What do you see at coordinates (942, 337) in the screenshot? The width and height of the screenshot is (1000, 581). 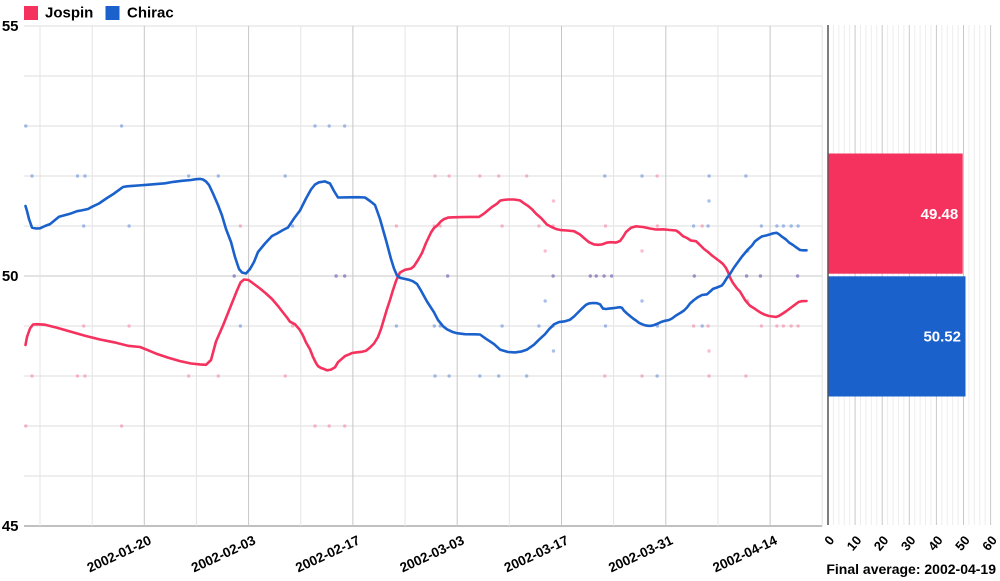 I see `svg-text: 50.52` at bounding box center [942, 337].